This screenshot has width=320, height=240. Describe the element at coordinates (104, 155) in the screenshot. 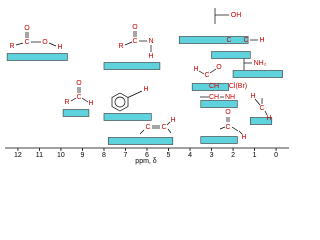

I see `x-tick-label: 8` at that location.